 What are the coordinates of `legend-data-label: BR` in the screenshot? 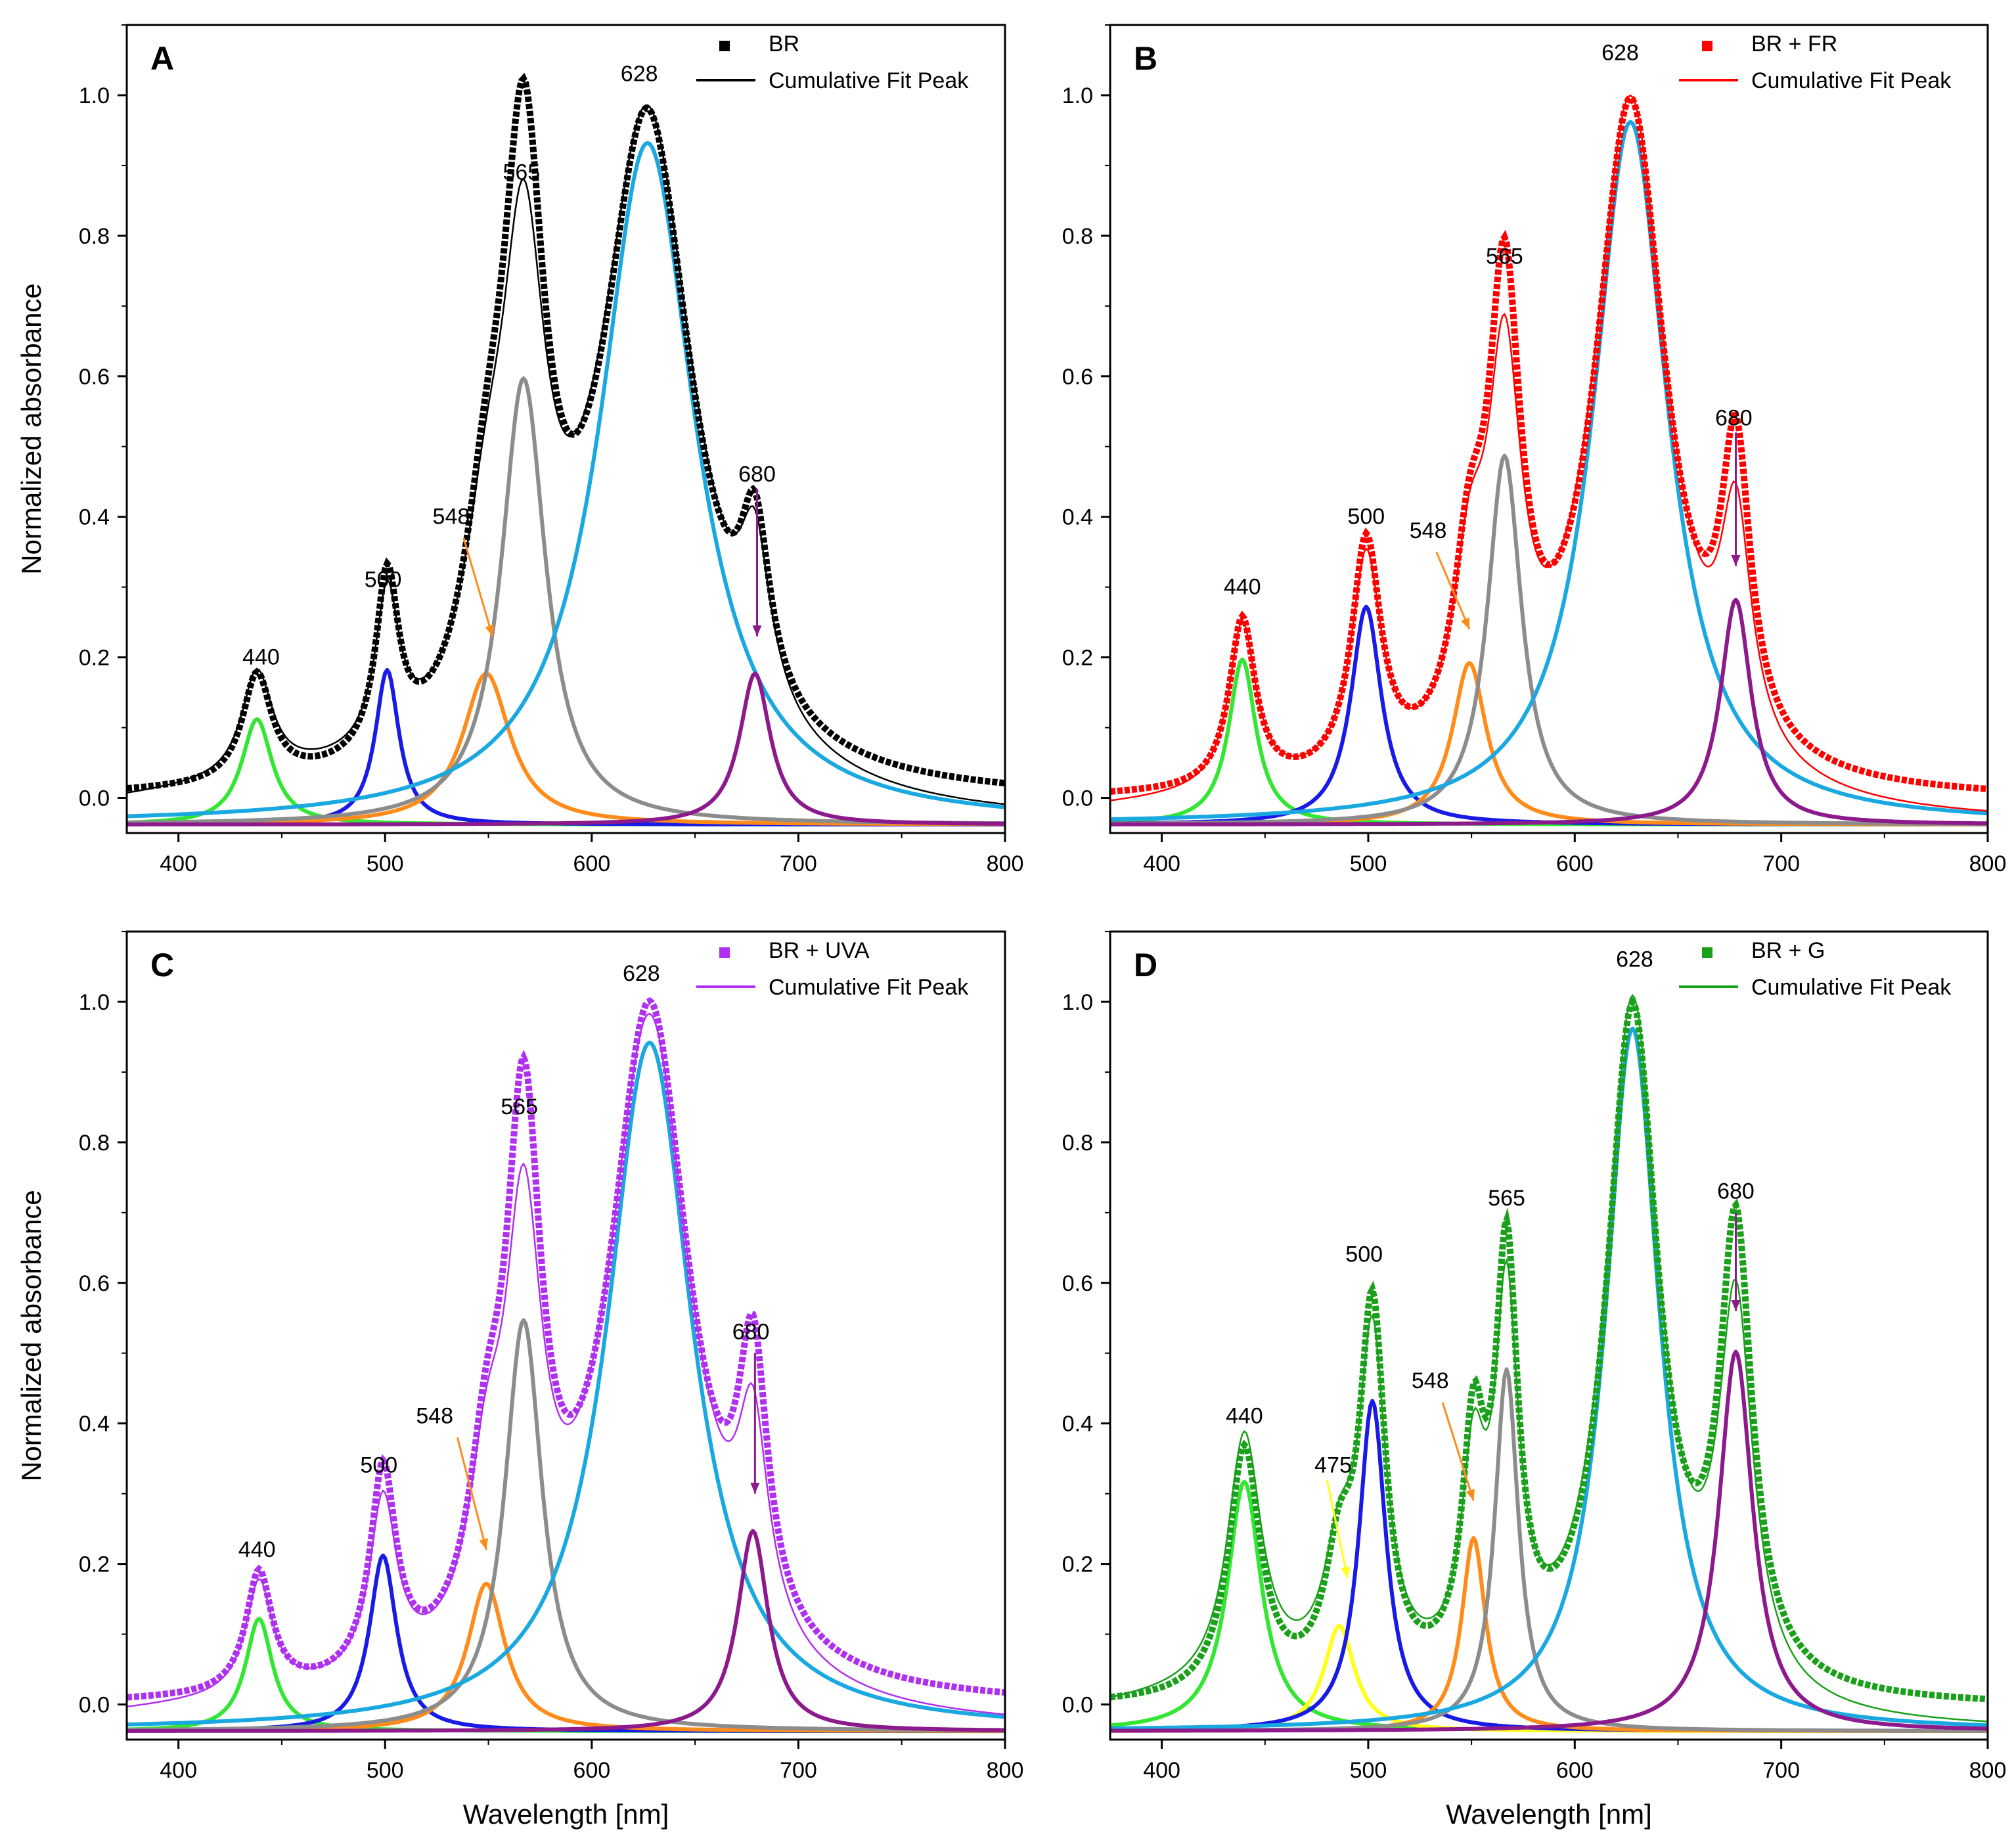 It's located at (784, 44).